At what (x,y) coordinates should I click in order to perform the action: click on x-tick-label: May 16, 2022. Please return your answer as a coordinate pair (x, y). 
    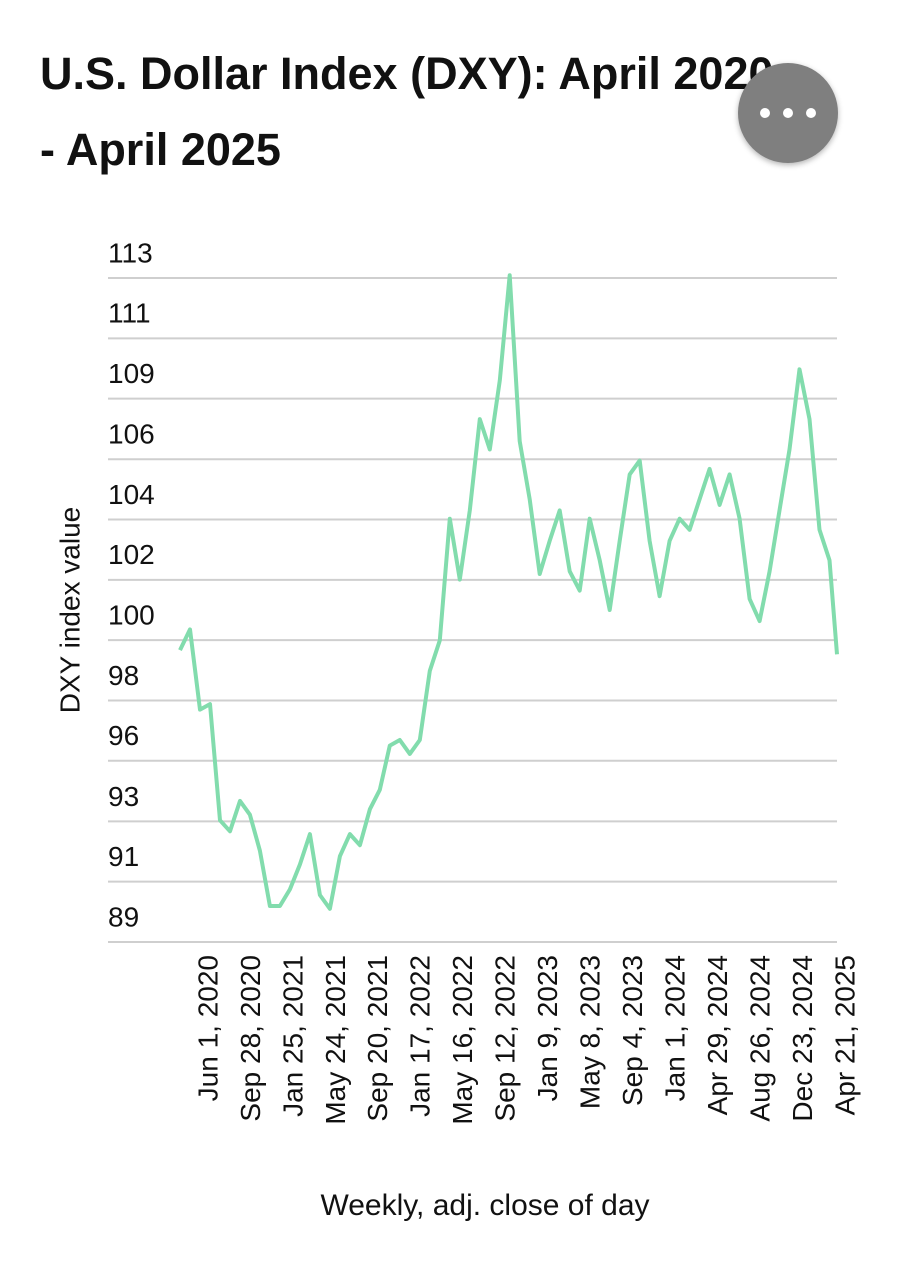
    Looking at the image, I should click on (462, 1040).